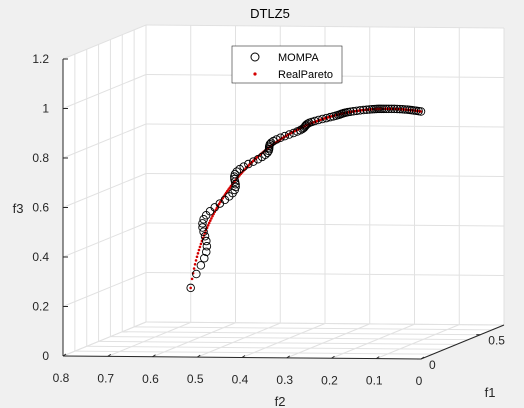 The width and height of the screenshot is (524, 408). What do you see at coordinates (240, 380) in the screenshot?
I see `y-tick-label: 0.4` at bounding box center [240, 380].